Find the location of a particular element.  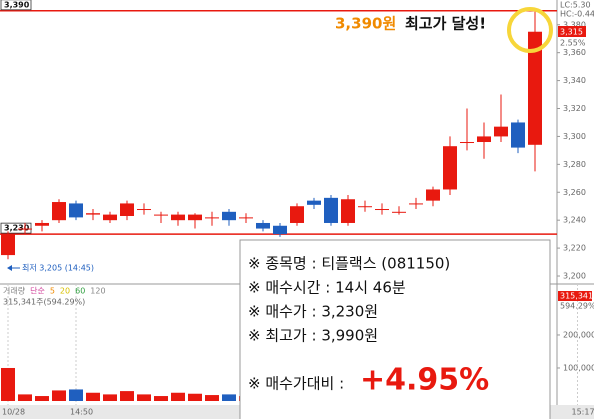

last-price-box is located at coordinates (572, 31).